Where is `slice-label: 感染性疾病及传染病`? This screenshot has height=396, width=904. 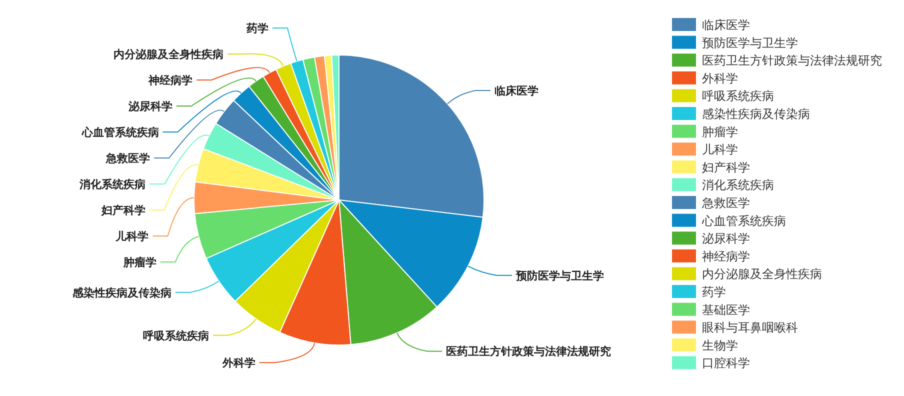 slice-label: 感染性疾病及传染病 is located at coordinates (121, 293).